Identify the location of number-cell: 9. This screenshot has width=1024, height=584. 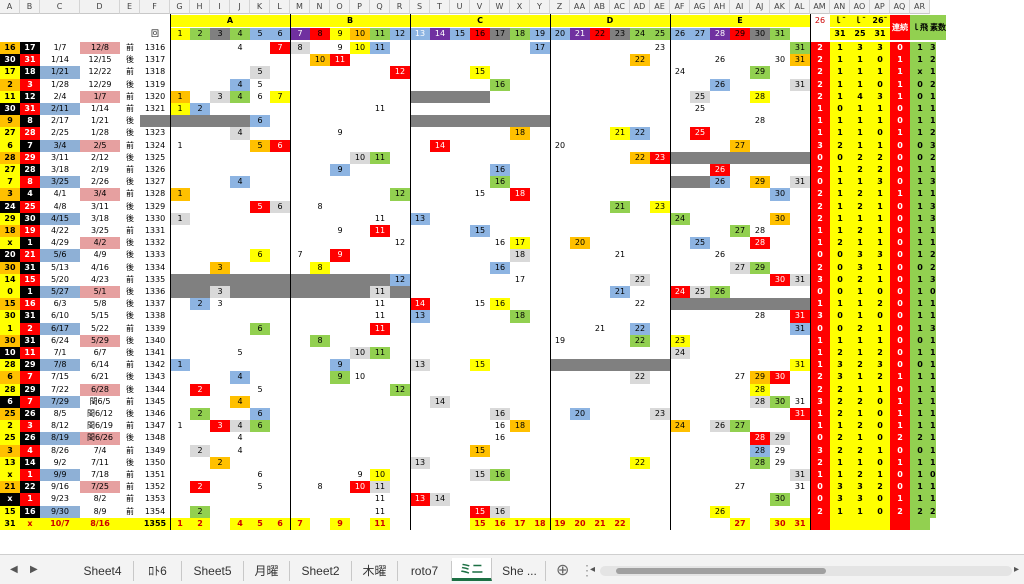
(340, 255).